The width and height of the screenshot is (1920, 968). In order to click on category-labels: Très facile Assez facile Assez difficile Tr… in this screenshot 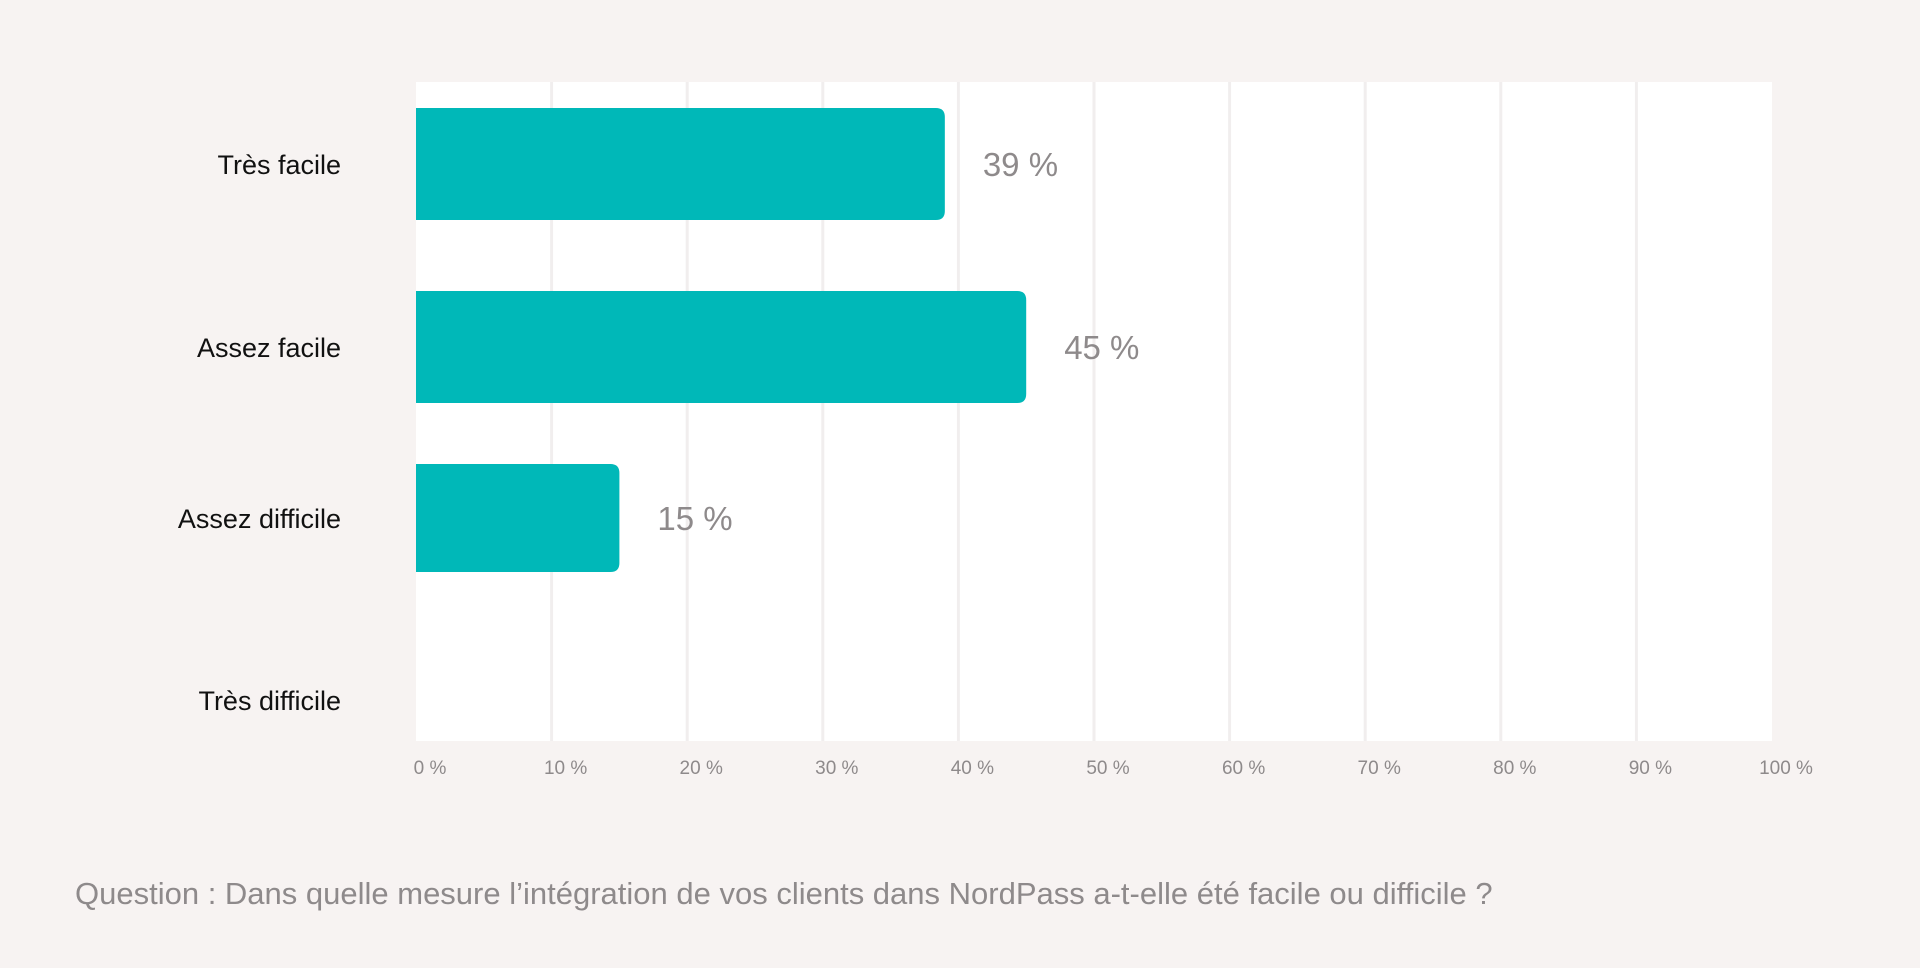, I will do `click(259, 433)`.